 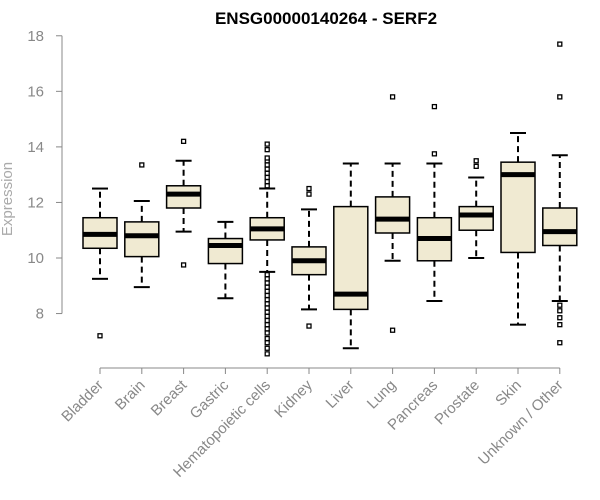 What do you see at coordinates (309, 257) in the screenshot?
I see `box-kidney` at bounding box center [309, 257].